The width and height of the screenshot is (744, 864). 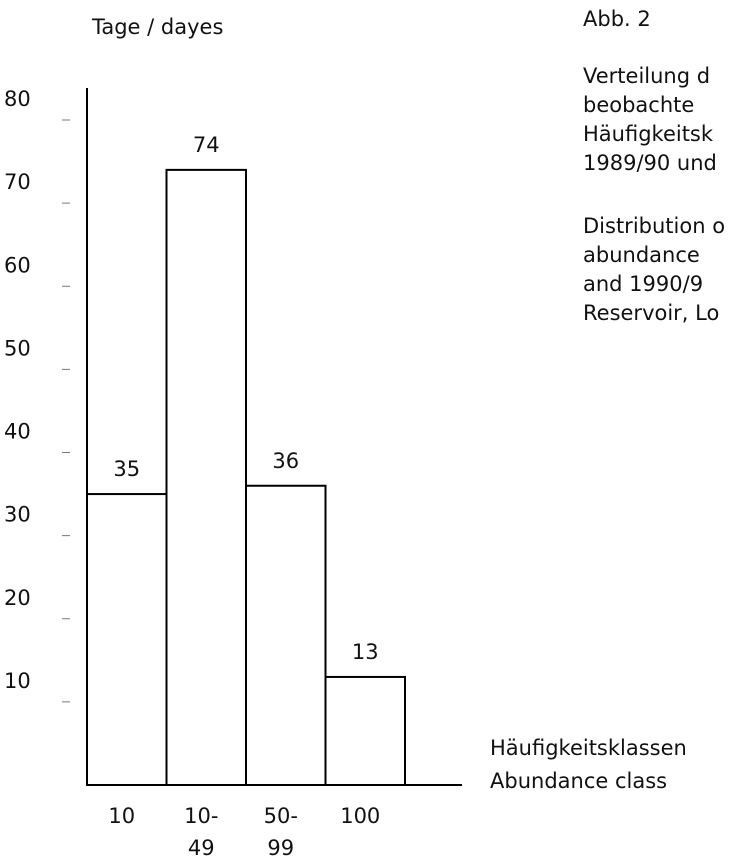 What do you see at coordinates (17, 182) in the screenshot?
I see `y-tick-label: 70` at bounding box center [17, 182].